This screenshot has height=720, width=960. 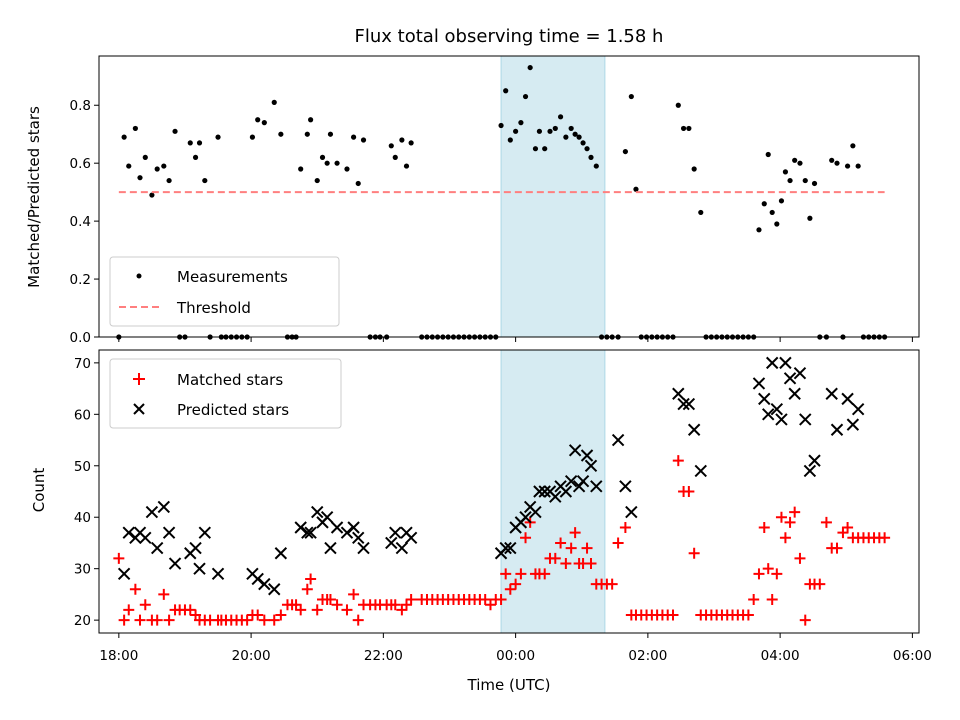 What do you see at coordinates (80, 106) in the screenshot?
I see `top-y-tick-label: 0.8` at bounding box center [80, 106].